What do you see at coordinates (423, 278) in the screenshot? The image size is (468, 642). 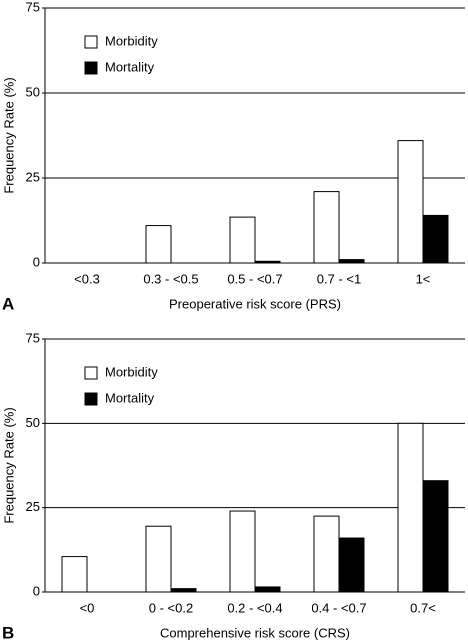 I see `x-tick-label: 1<` at bounding box center [423, 278].